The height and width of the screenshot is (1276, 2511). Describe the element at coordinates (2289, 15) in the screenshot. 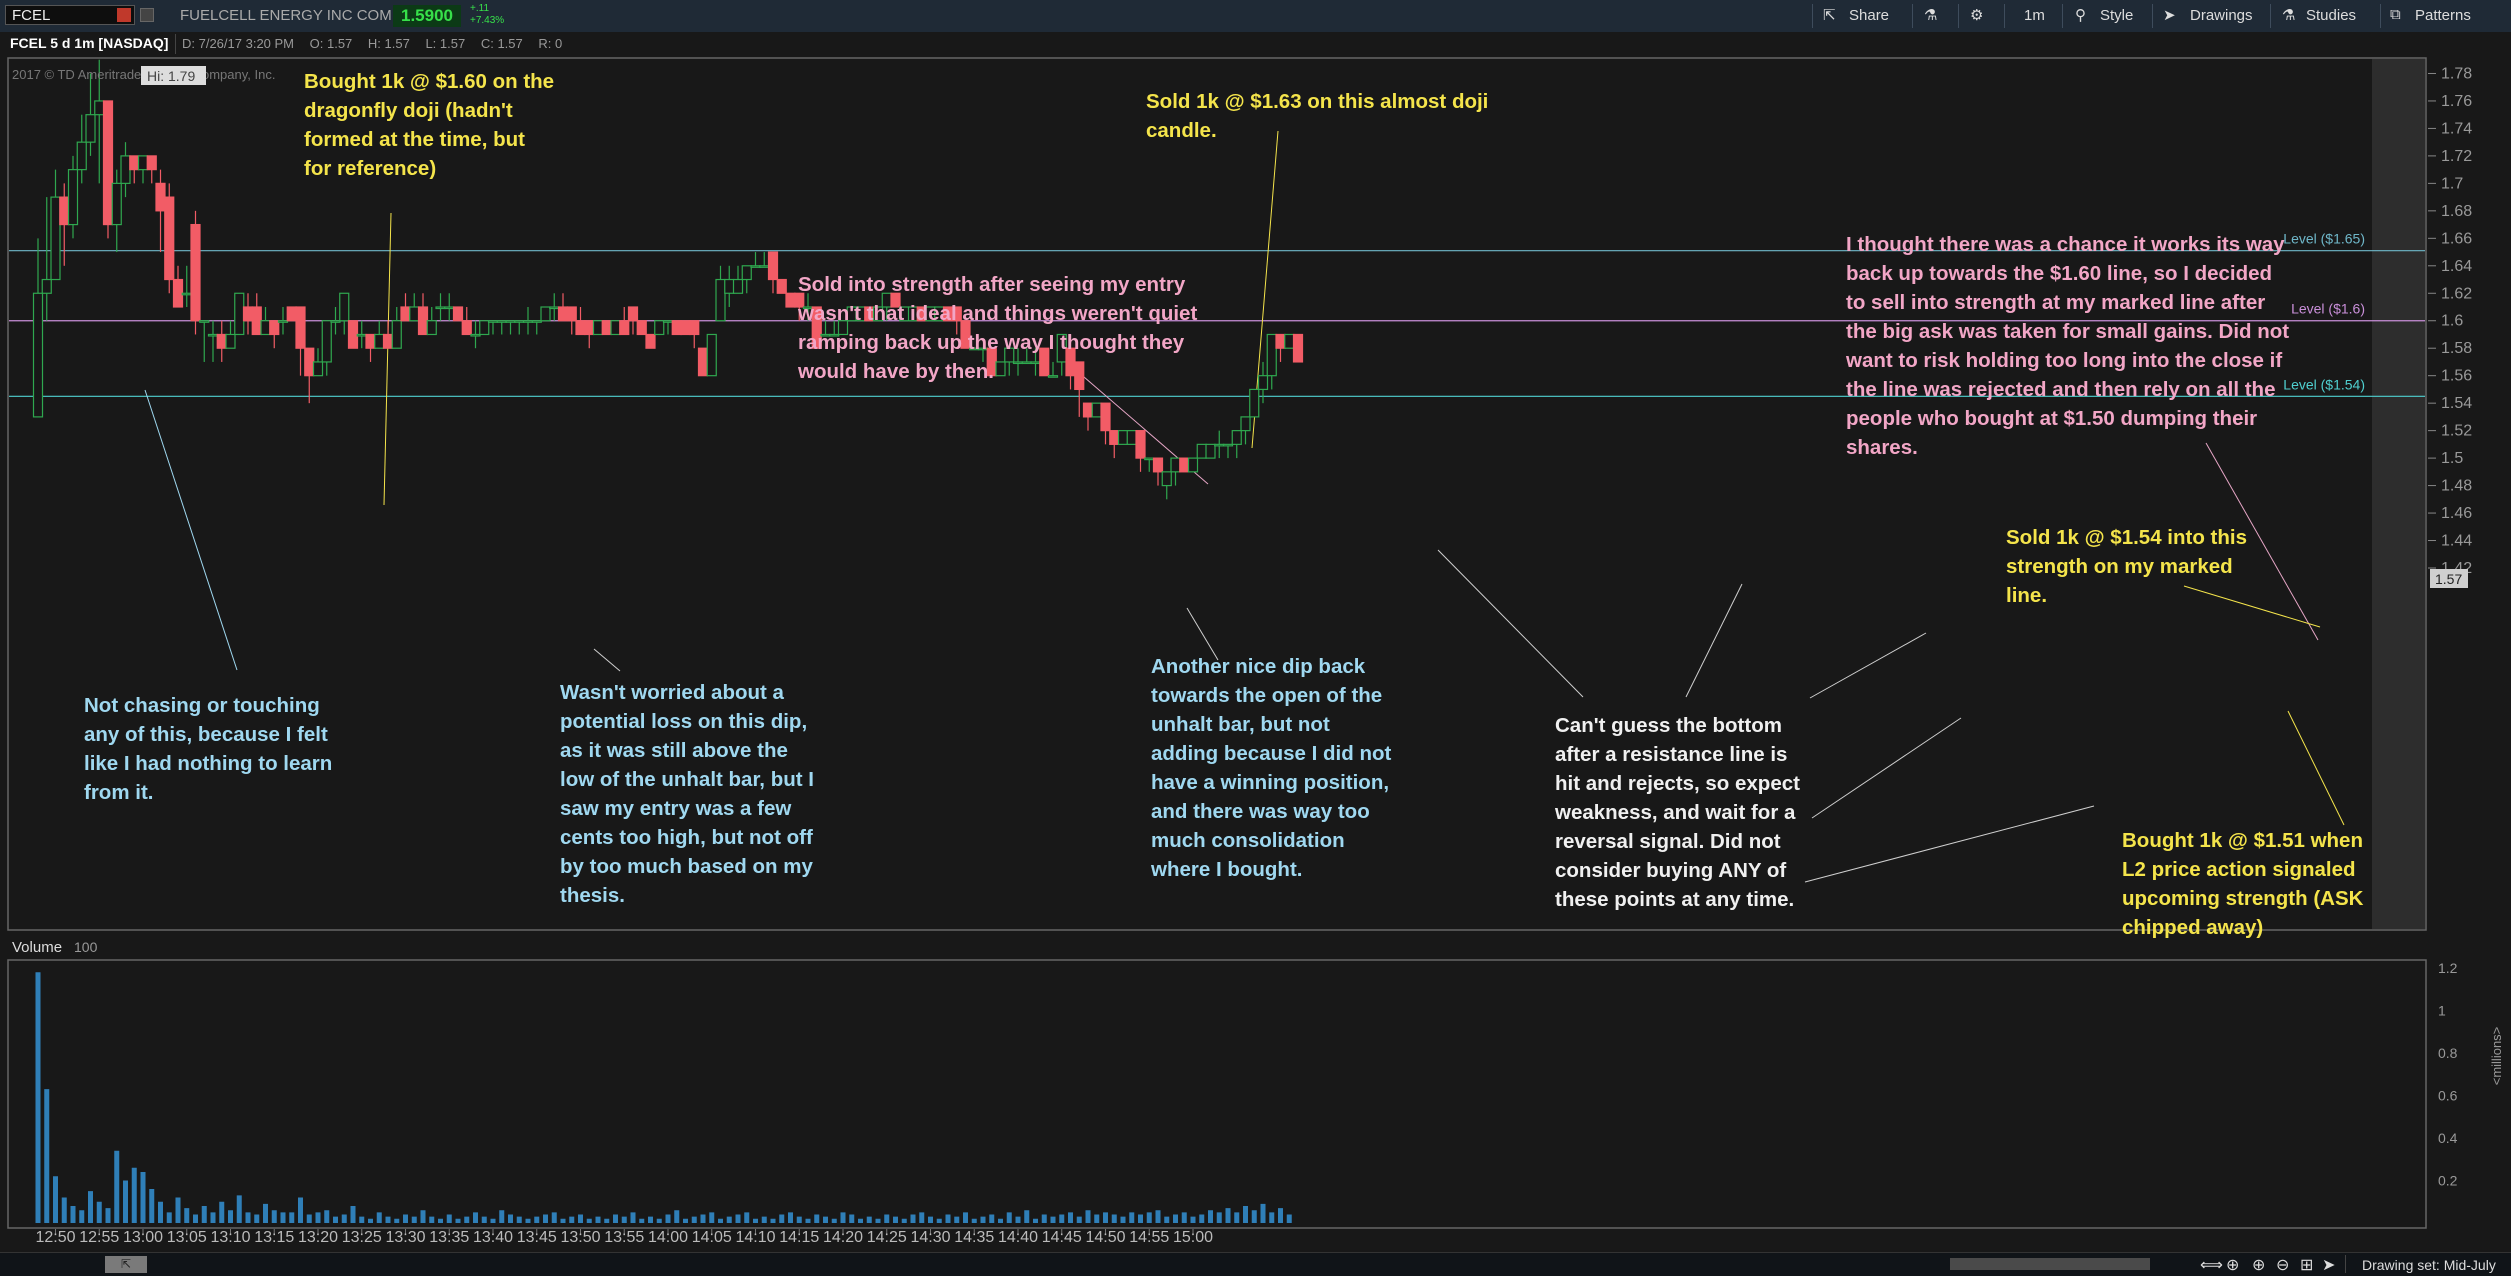

I see `studies-icon: ⚗` at that location.